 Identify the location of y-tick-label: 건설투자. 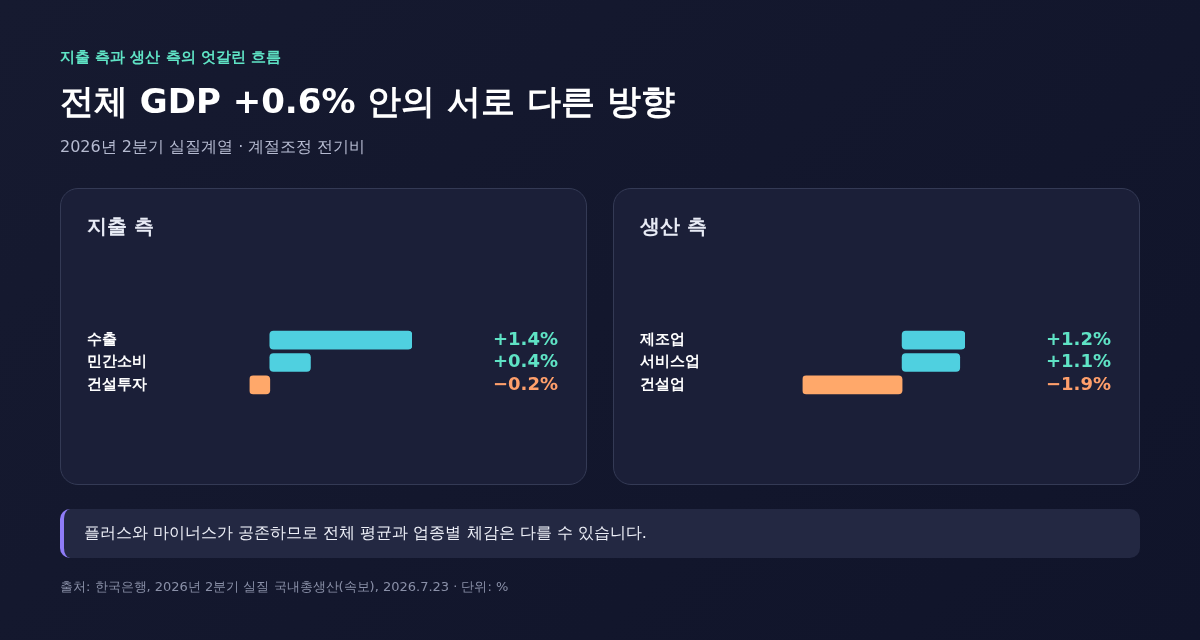
(117, 383).